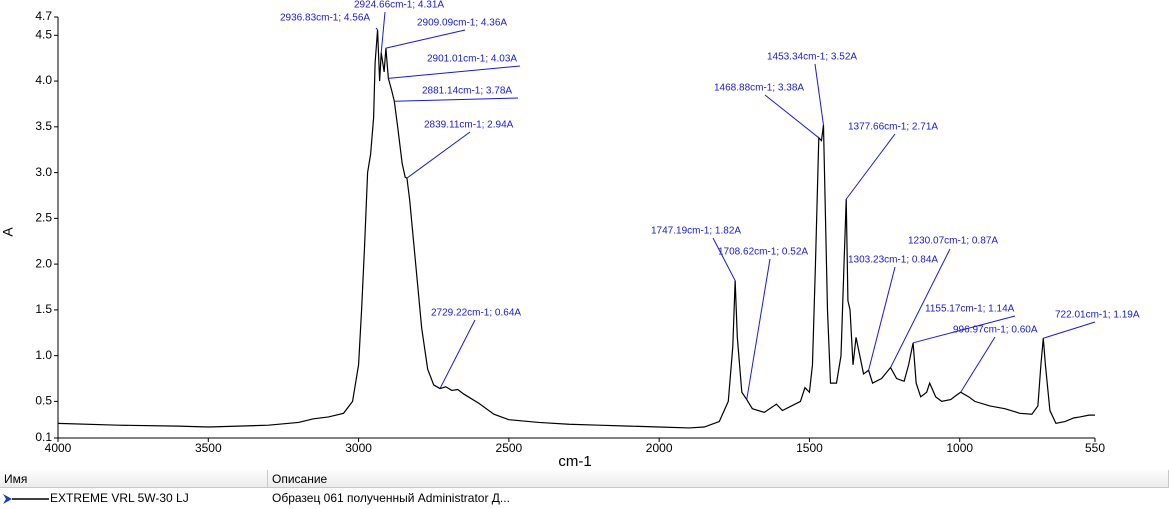  I want to click on y-tick-label: 0.1, so click(43, 437).